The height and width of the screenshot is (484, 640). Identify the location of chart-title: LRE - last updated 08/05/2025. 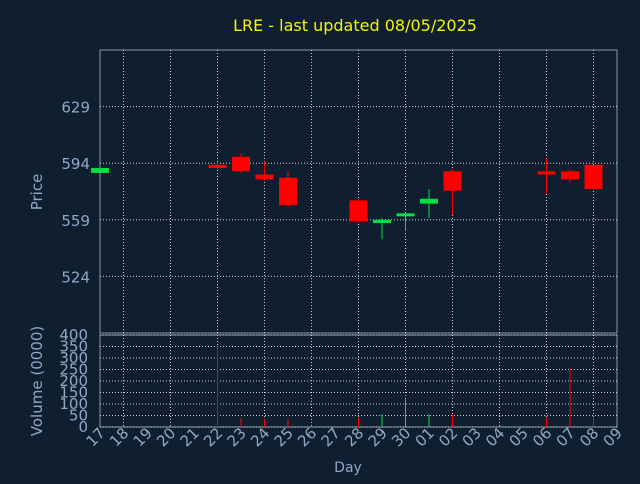
(355, 25).